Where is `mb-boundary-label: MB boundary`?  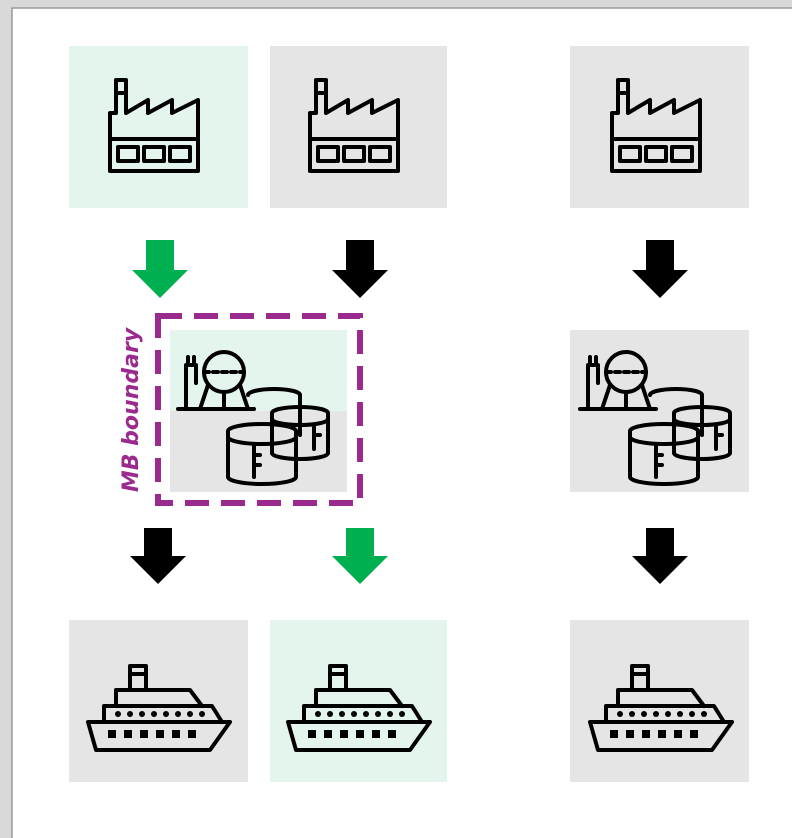
mb-boundary-label: MB boundary is located at coordinates (131, 409).